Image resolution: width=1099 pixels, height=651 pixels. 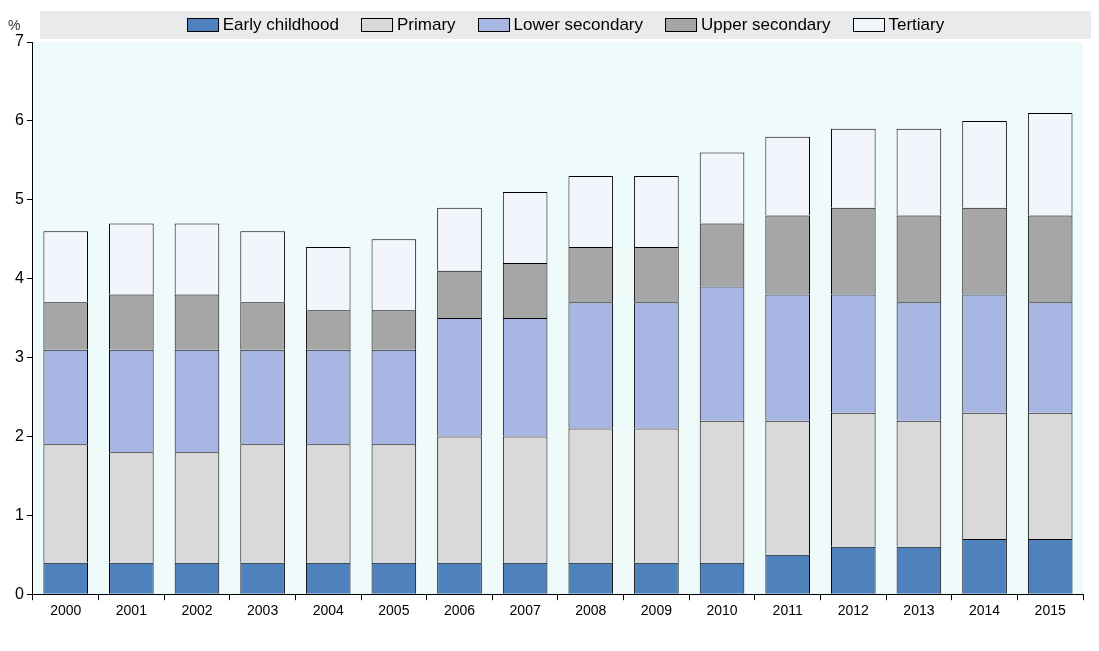 I want to click on y-tick-label: 4, so click(x=19, y=278).